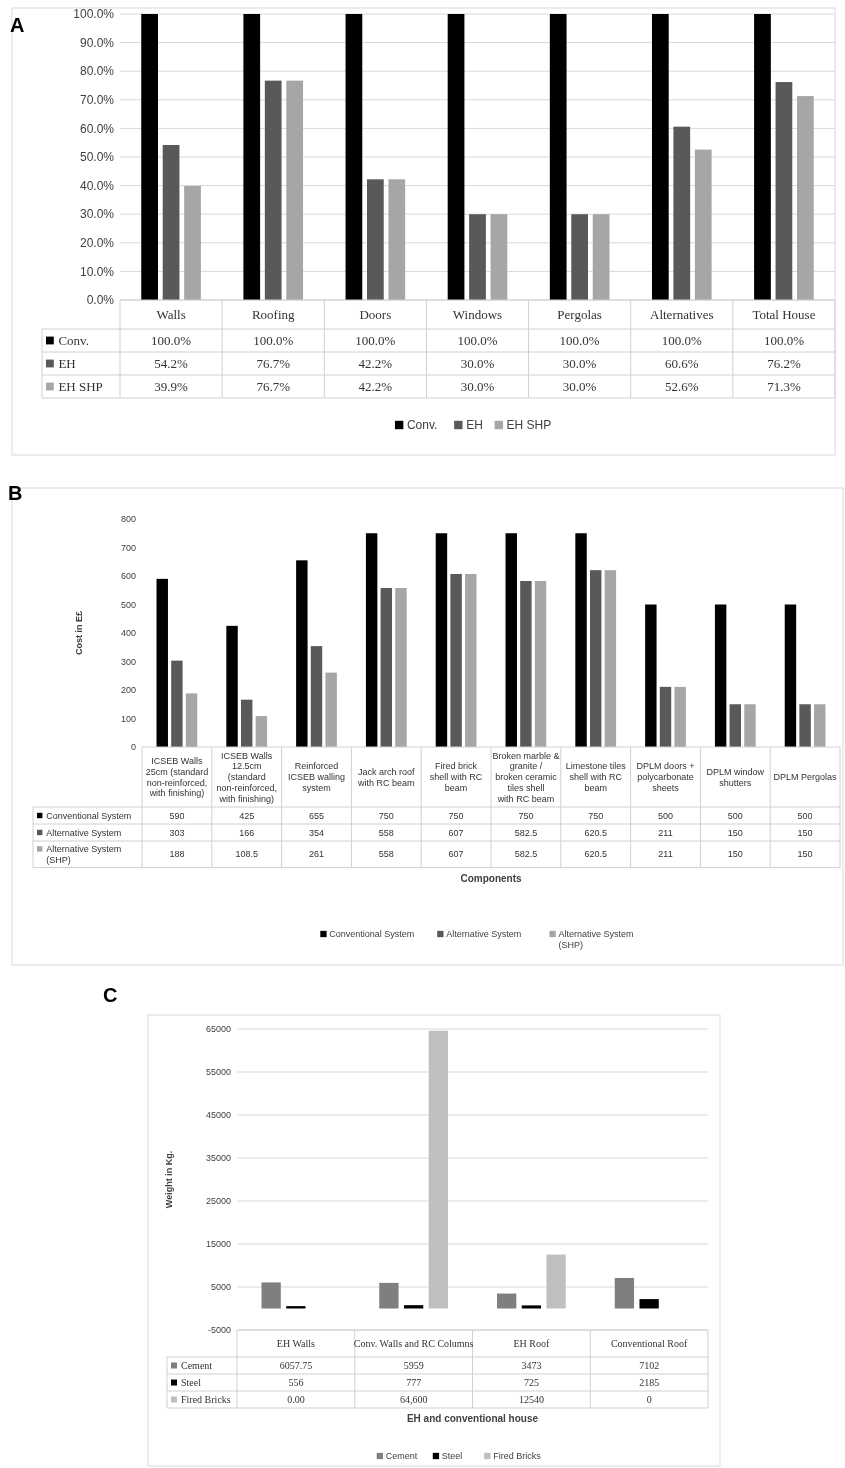 This screenshot has height=1468, width=845. I want to click on y-tick-label: 15000, so click(218, 1244).